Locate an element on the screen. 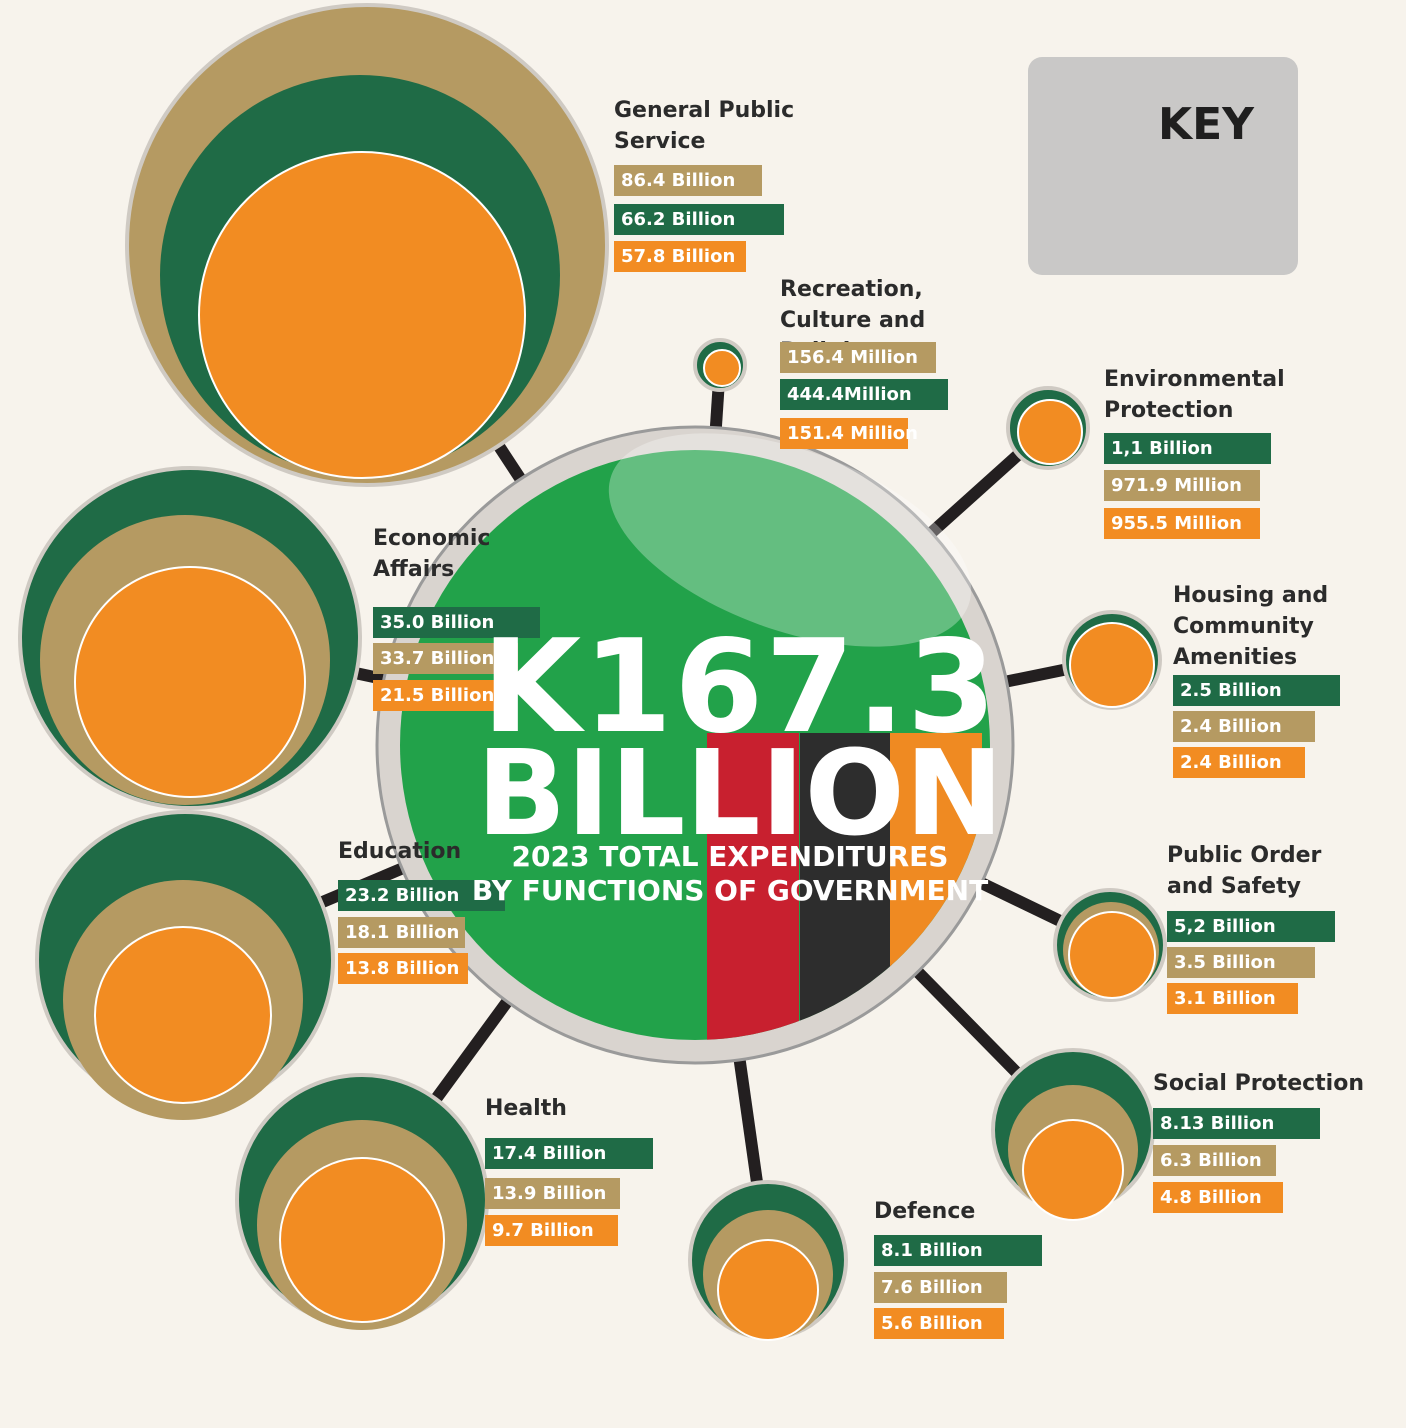 The height and width of the screenshot is (1428, 1406). center-subtitle: 2023 TOTAL EXPENDITURES is located at coordinates (730, 856).